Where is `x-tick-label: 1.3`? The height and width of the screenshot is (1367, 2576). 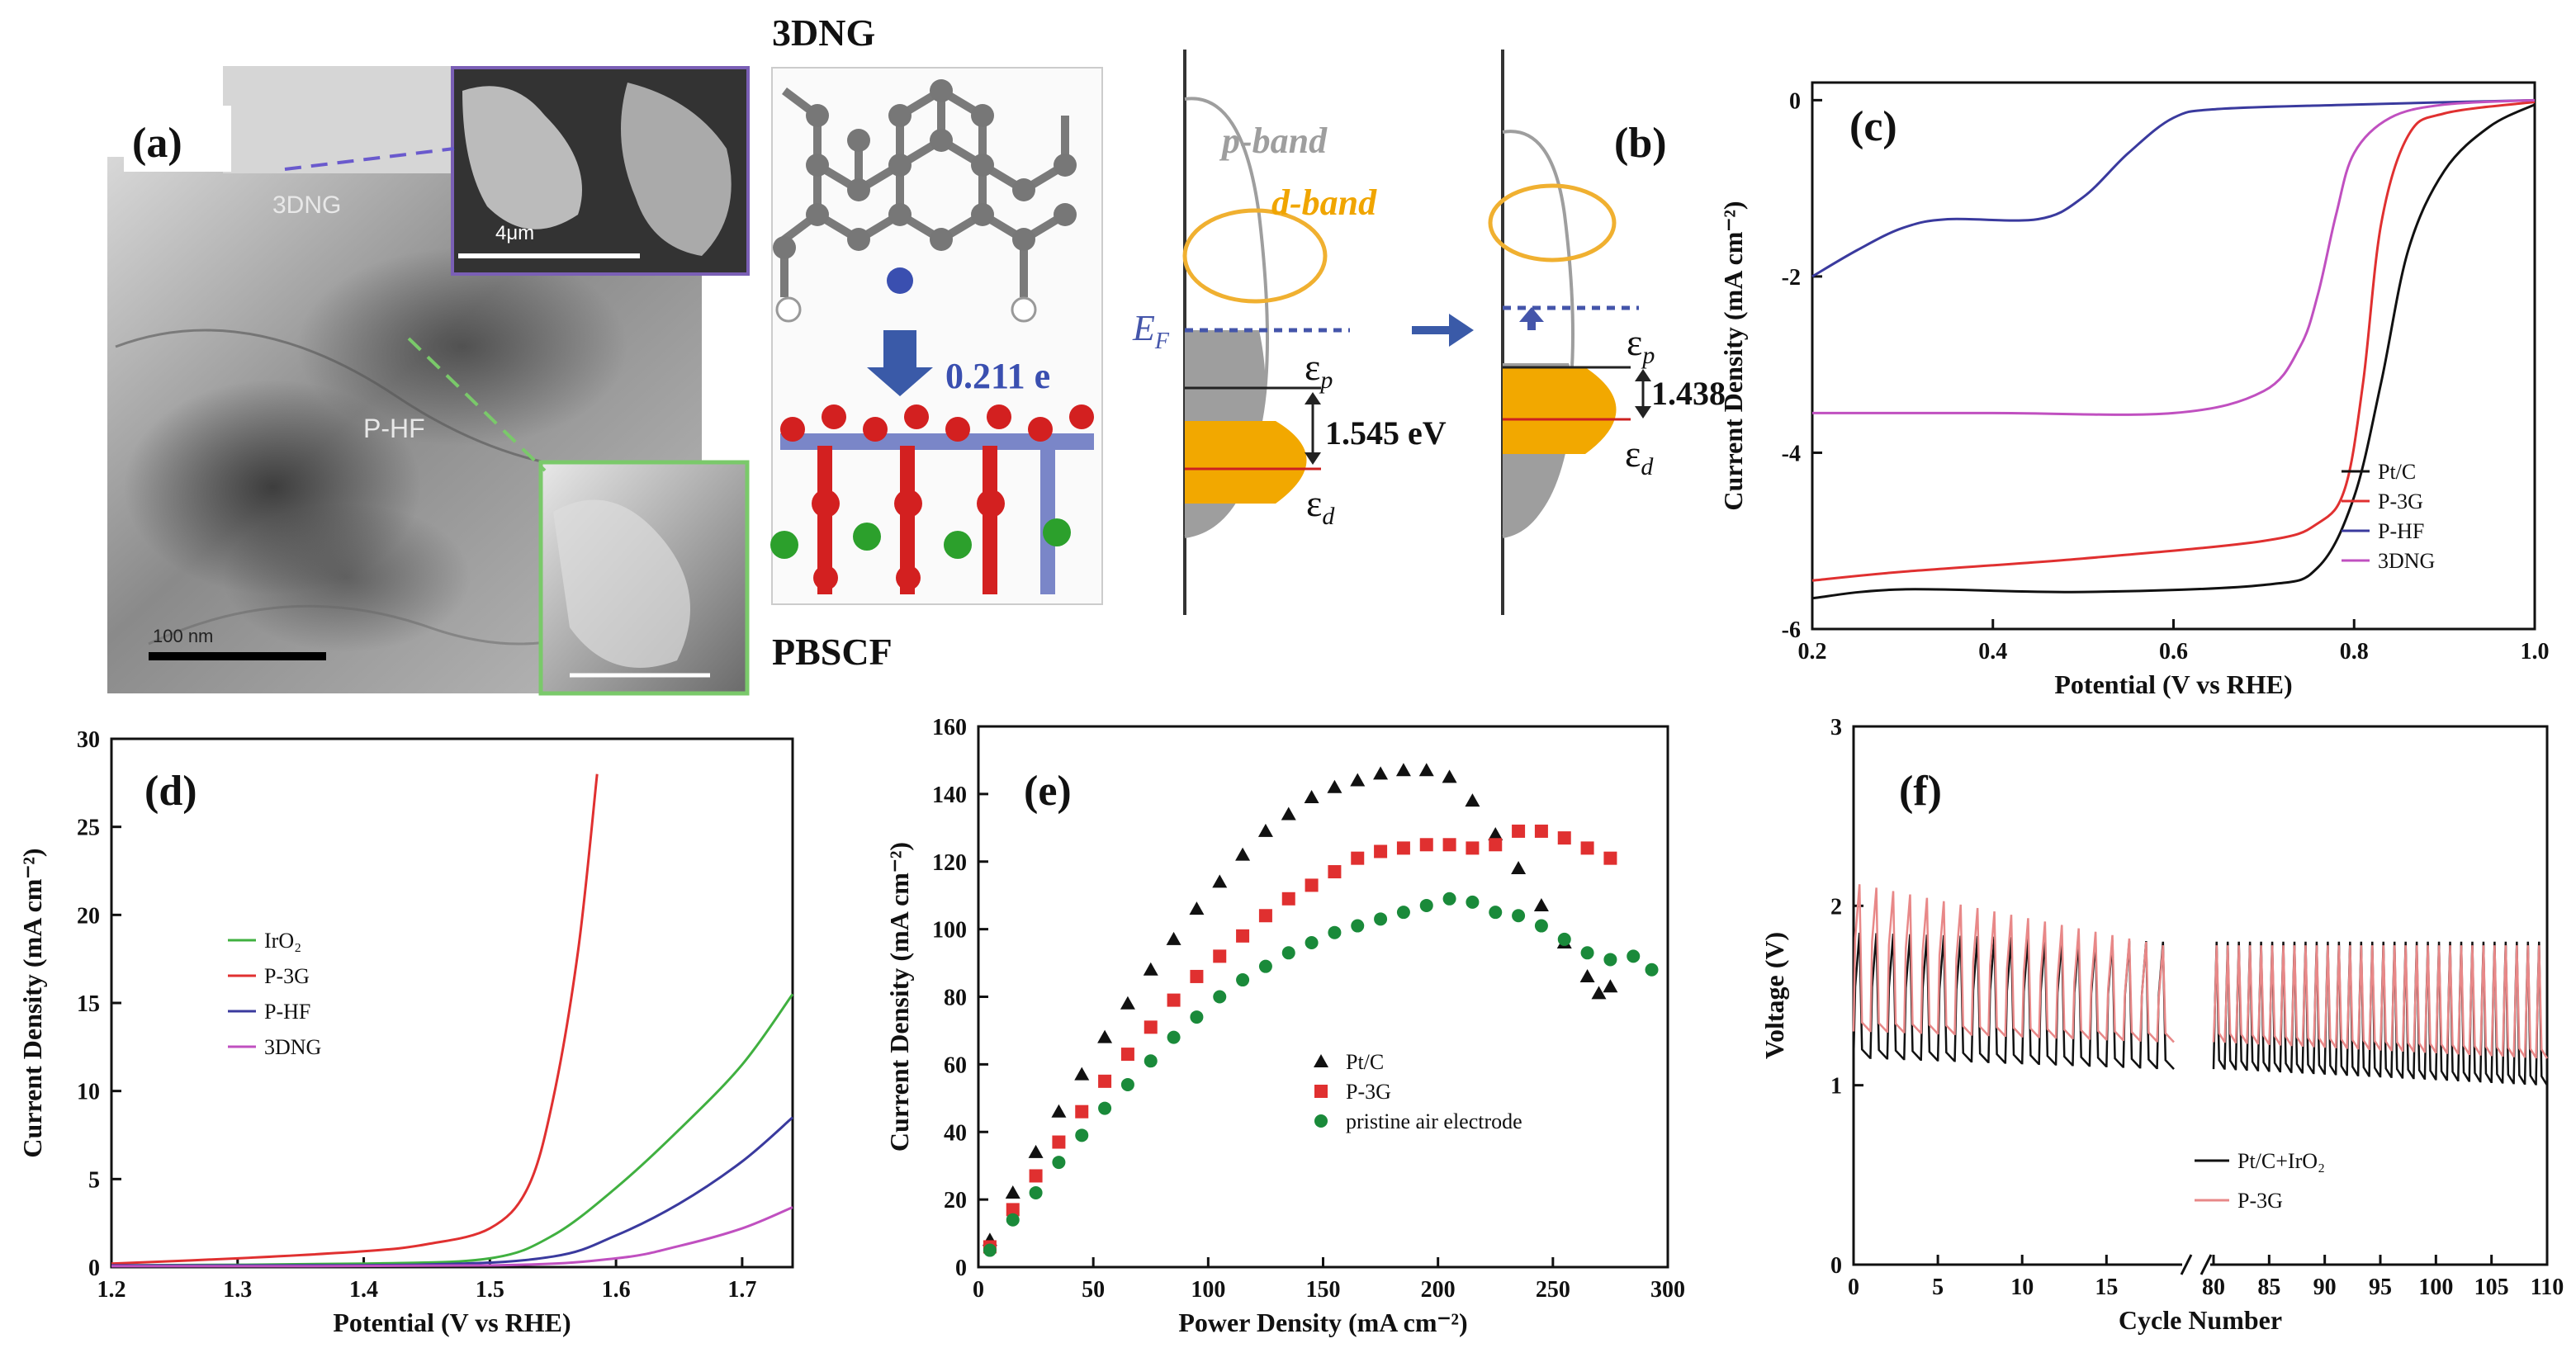 x-tick-label: 1.3 is located at coordinates (237, 1290).